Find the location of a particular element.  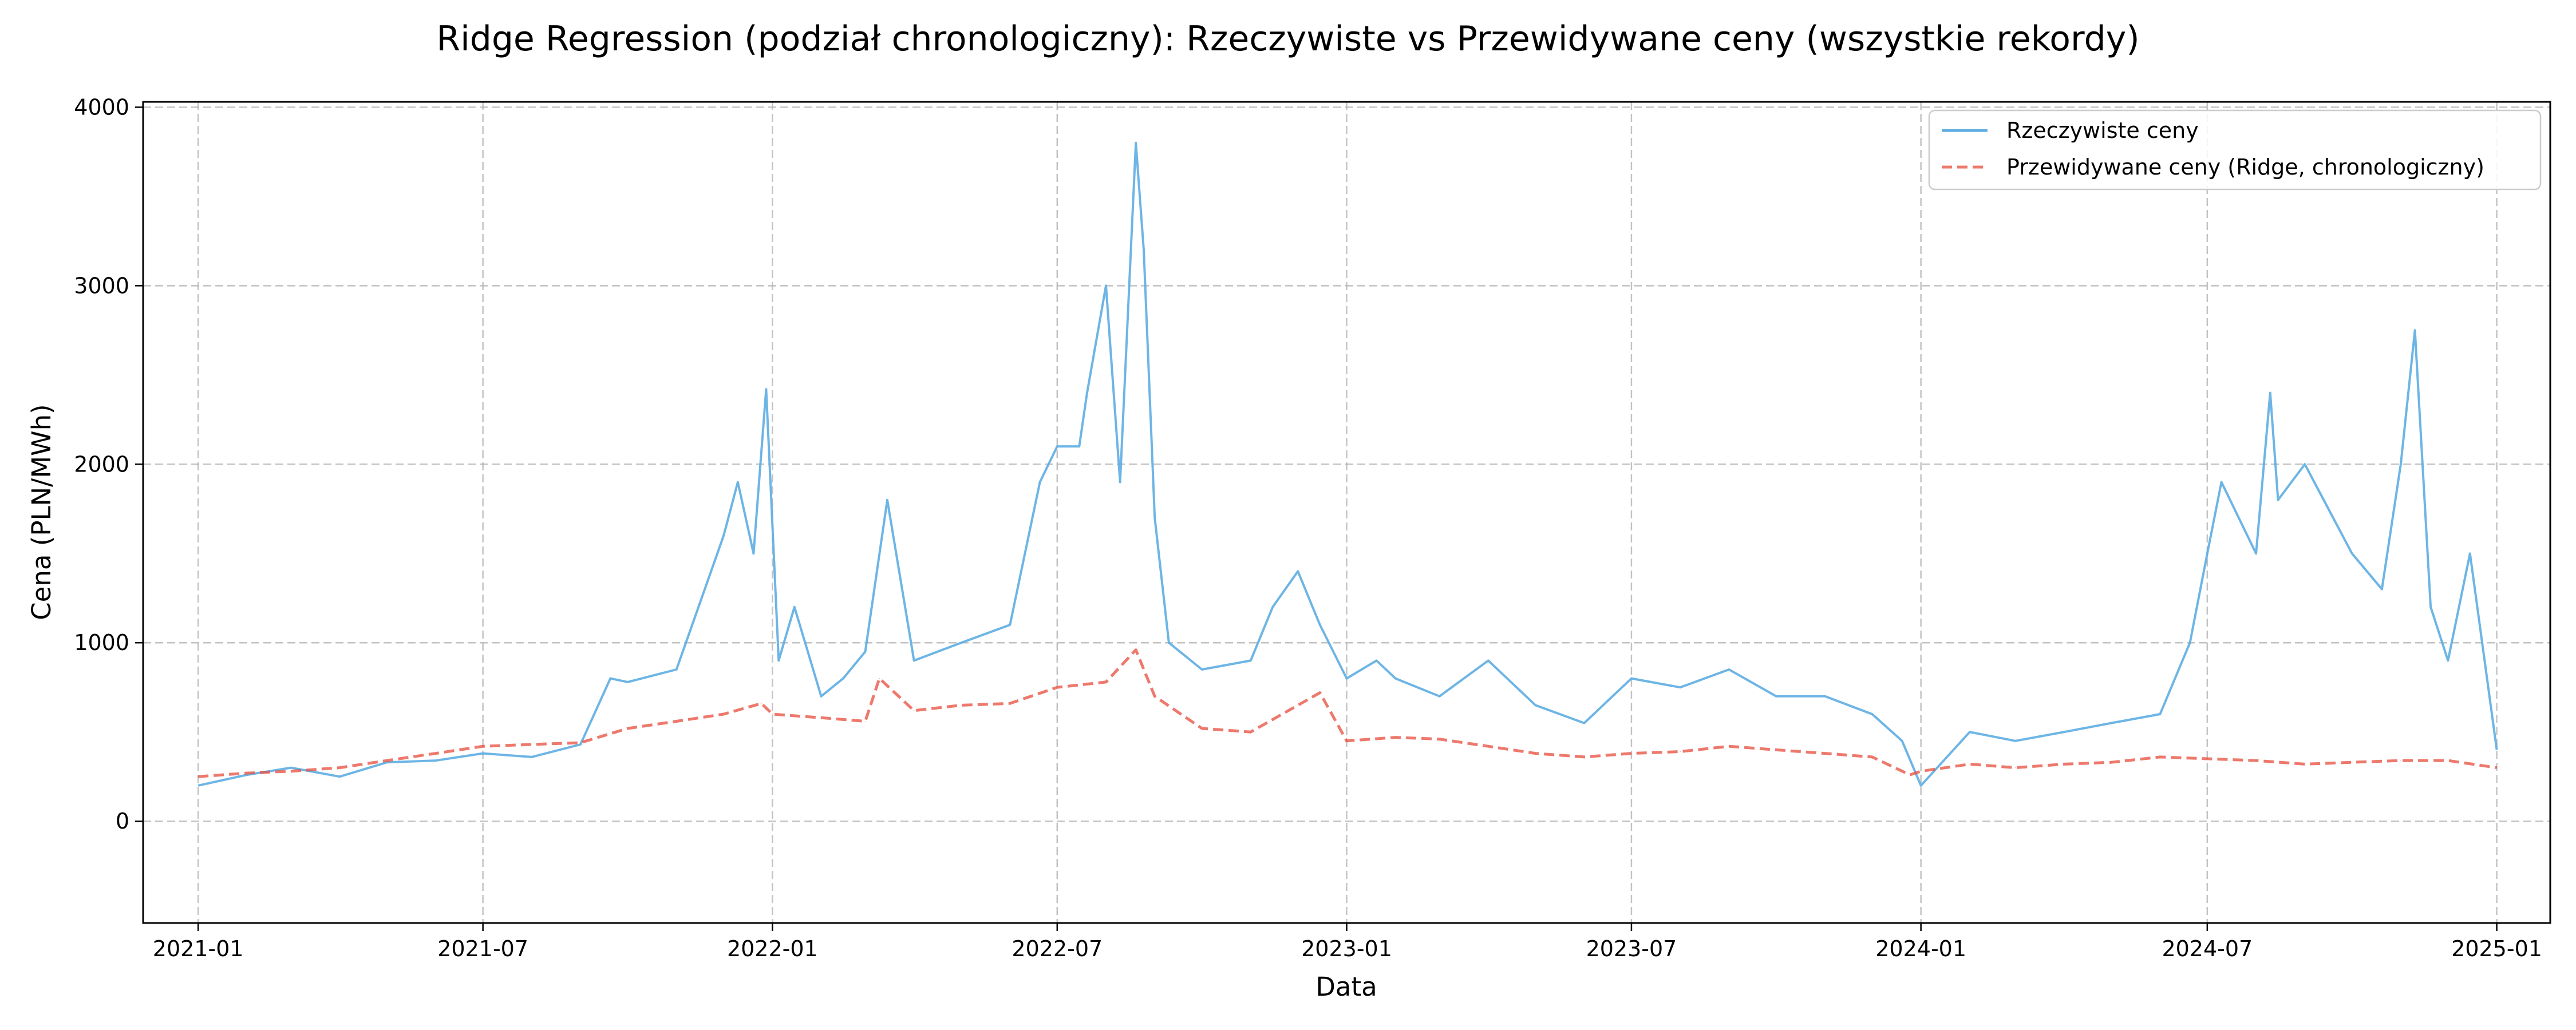

x-tick-label: 2025-01 is located at coordinates (2496, 948).